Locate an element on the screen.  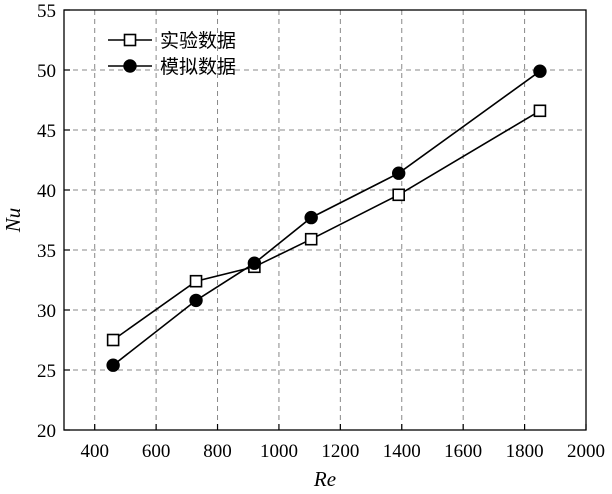
x-tick-label: 2000 is located at coordinates (586, 451).